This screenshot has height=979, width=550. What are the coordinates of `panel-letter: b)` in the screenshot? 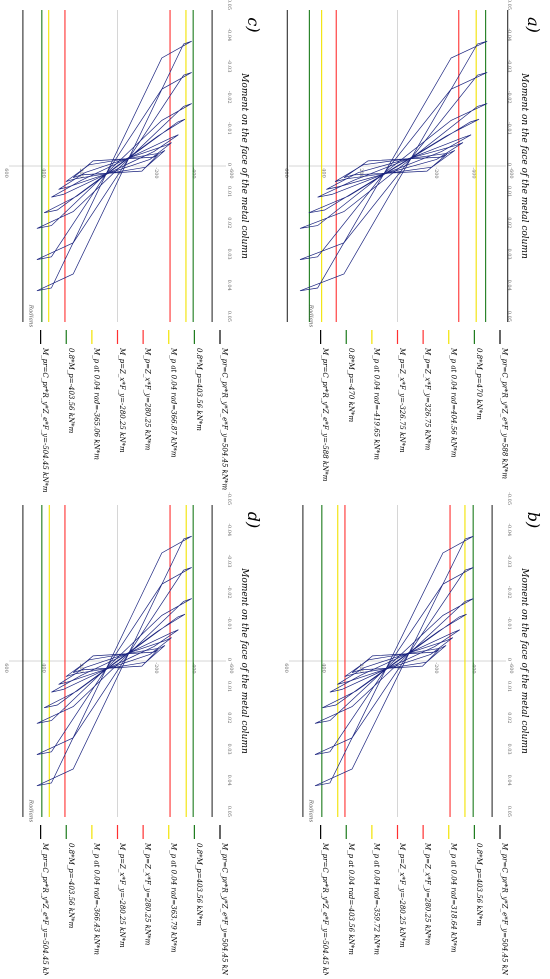 It's located at (533, 520).